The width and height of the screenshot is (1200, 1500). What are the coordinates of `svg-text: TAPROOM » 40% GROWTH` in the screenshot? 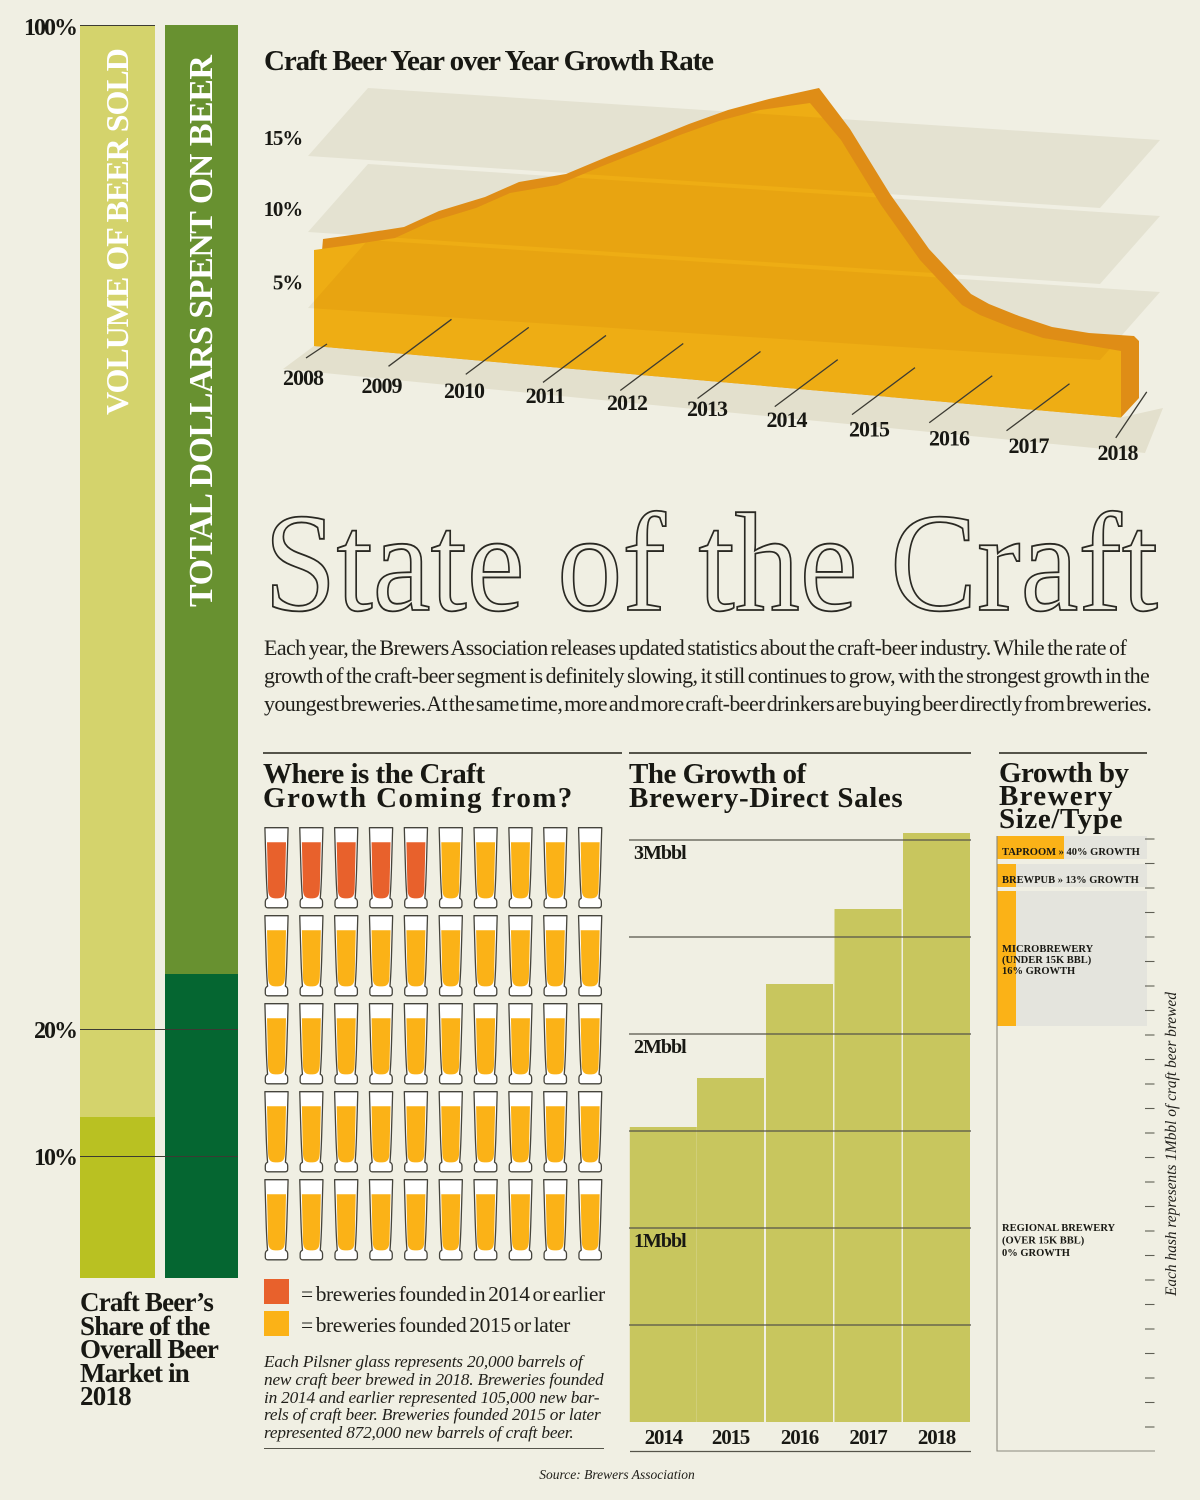 It's located at (1071, 852).